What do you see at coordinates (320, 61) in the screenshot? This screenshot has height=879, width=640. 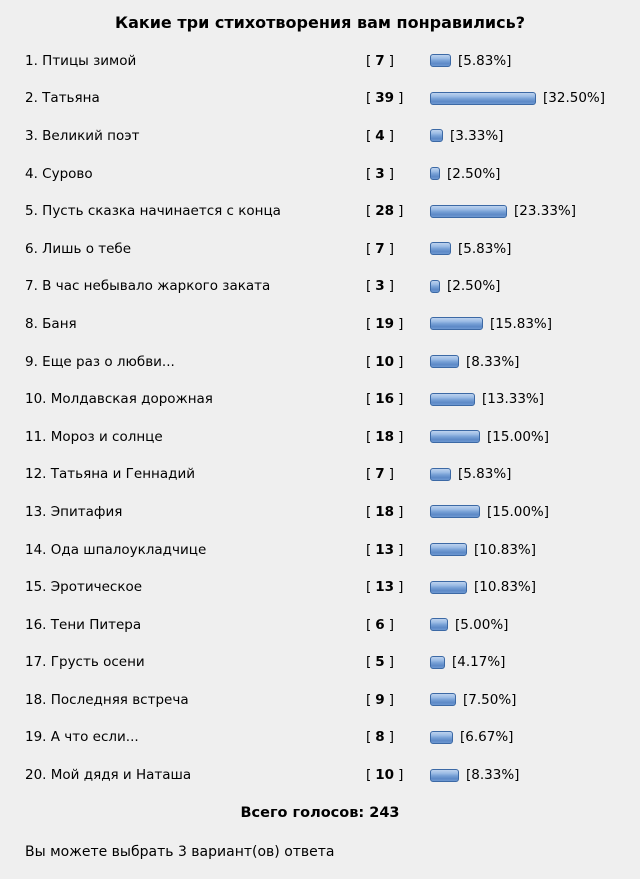 I see `poll-option-row: 1. Птицы зимой [7] [5.83%]` at bounding box center [320, 61].